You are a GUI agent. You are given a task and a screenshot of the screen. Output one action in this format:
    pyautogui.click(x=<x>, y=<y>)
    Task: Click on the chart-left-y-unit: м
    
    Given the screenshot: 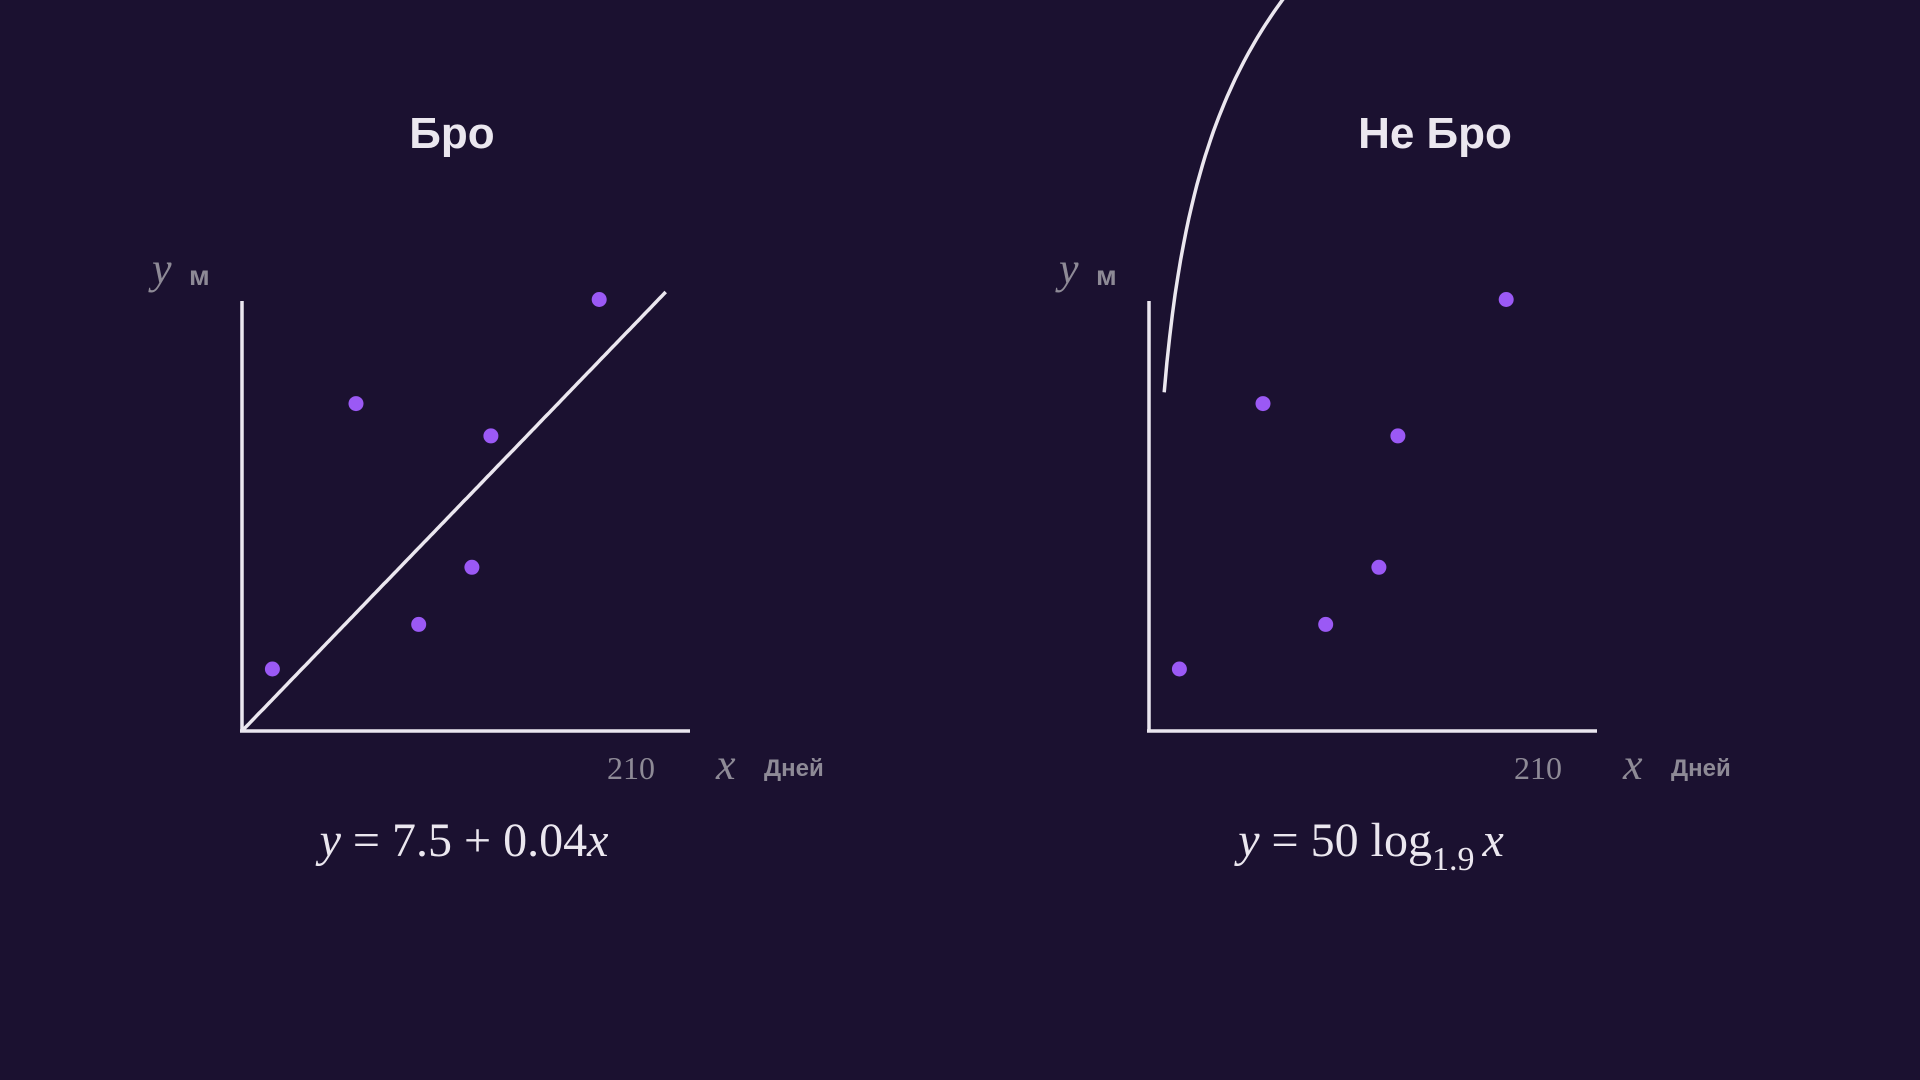 What is the action you would take?
    pyautogui.click(x=199, y=275)
    